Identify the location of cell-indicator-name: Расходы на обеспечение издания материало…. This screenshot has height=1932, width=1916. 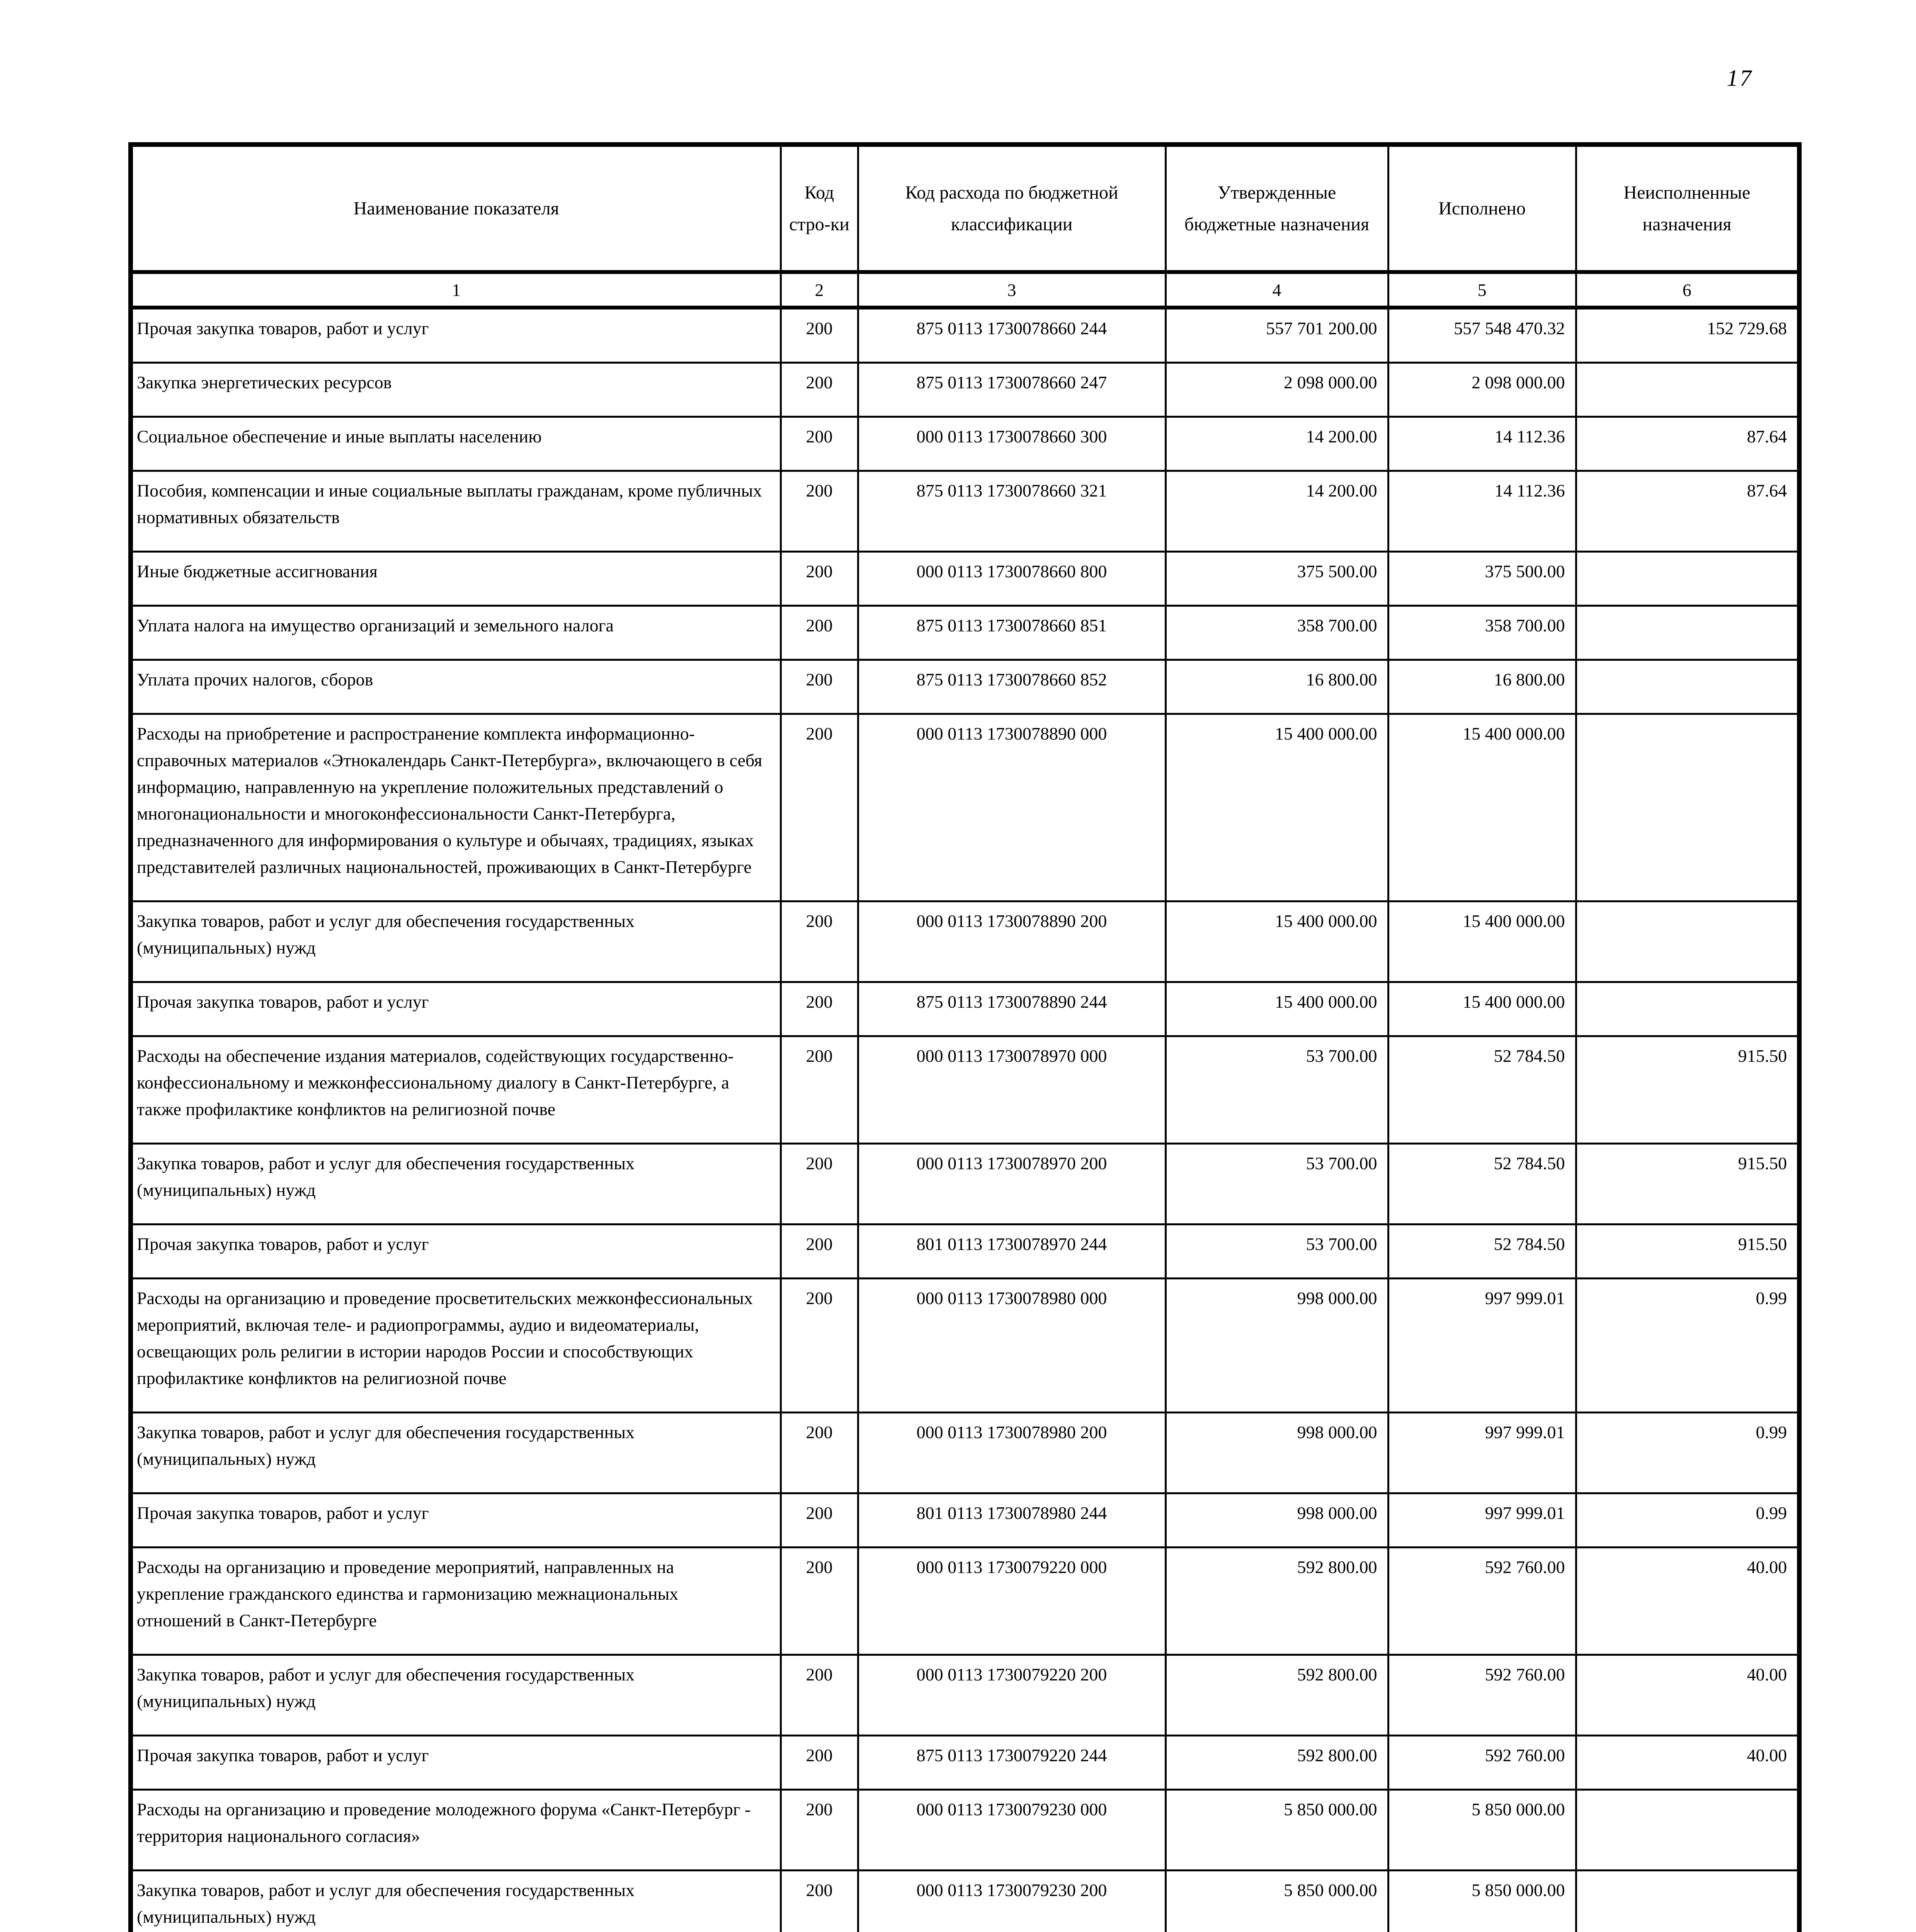
(455, 1090).